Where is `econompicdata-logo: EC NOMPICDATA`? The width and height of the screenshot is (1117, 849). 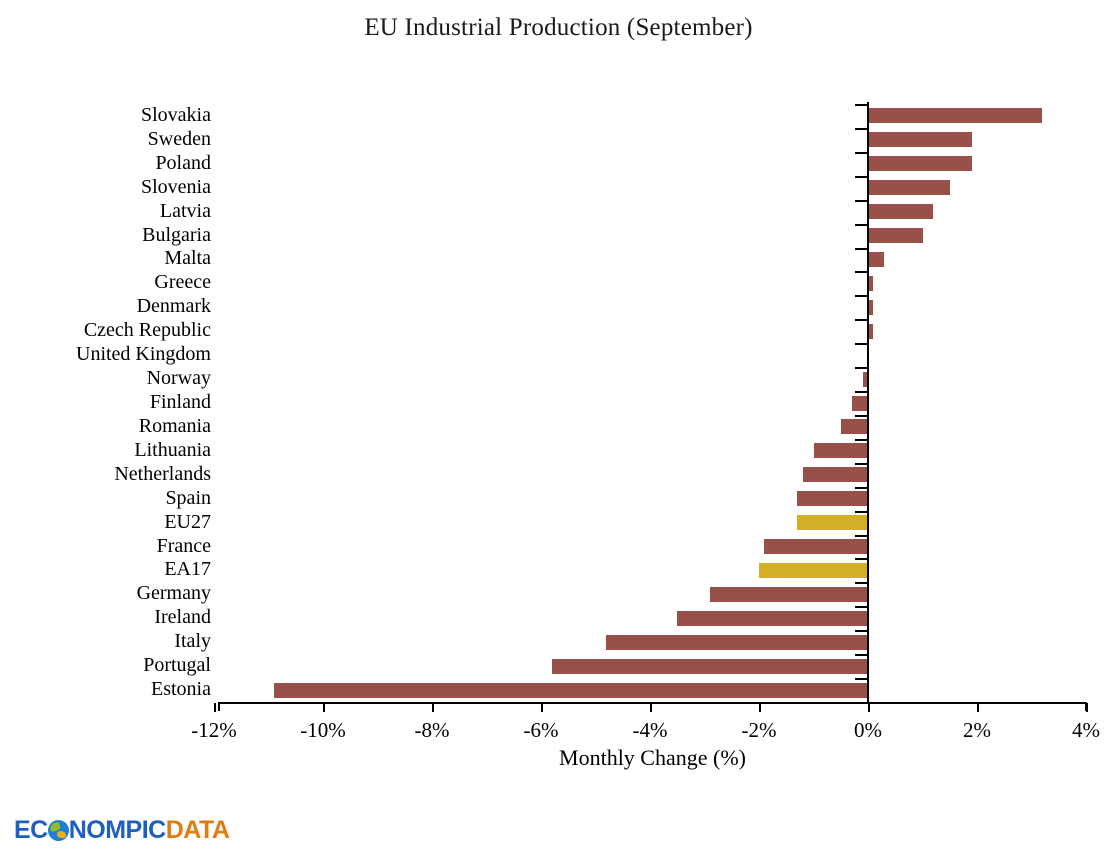
econompicdata-logo: EC NOMPICDATA is located at coordinates (122, 830).